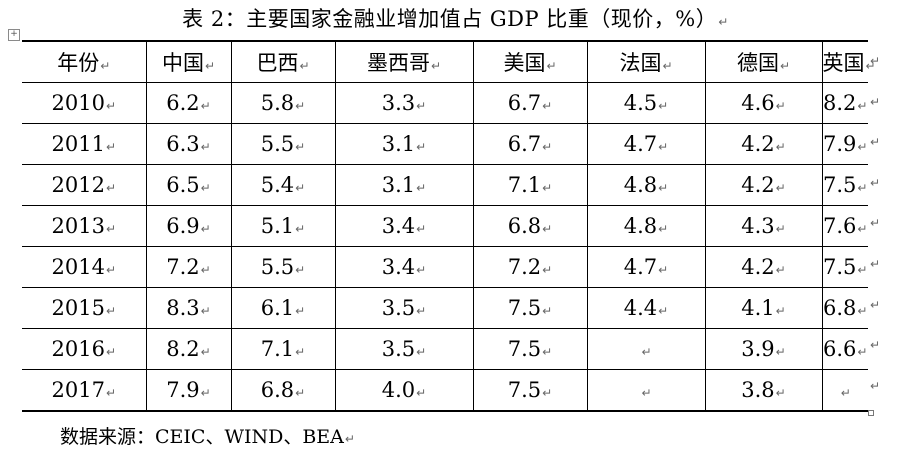 The width and height of the screenshot is (911, 462). Describe the element at coordinates (764, 390) in the screenshot. I see `table-cell: 3.8↵` at that location.